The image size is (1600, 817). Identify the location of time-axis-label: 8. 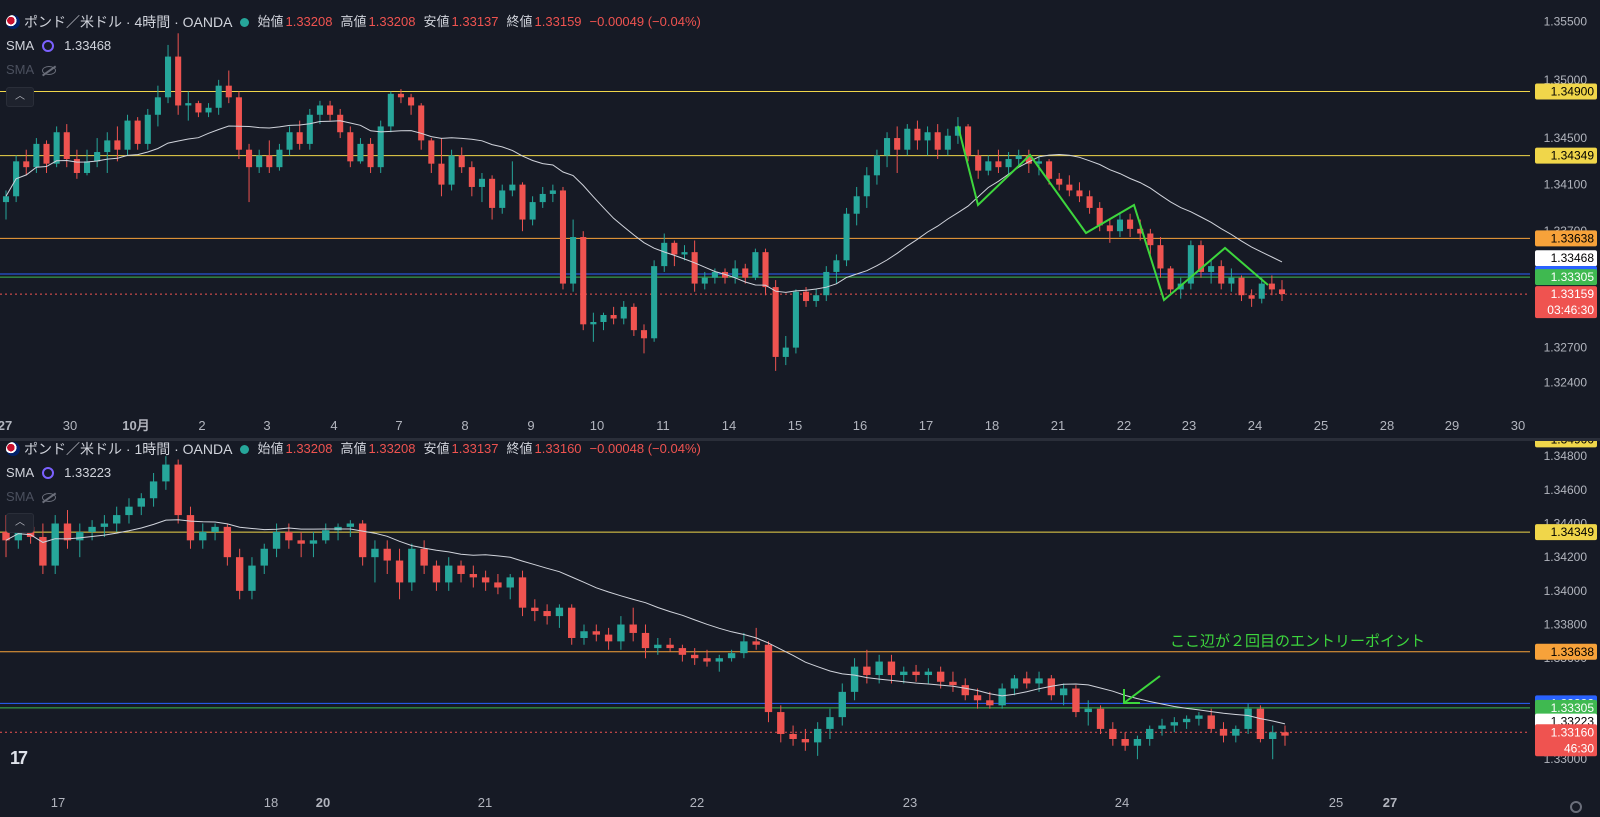
(464, 425).